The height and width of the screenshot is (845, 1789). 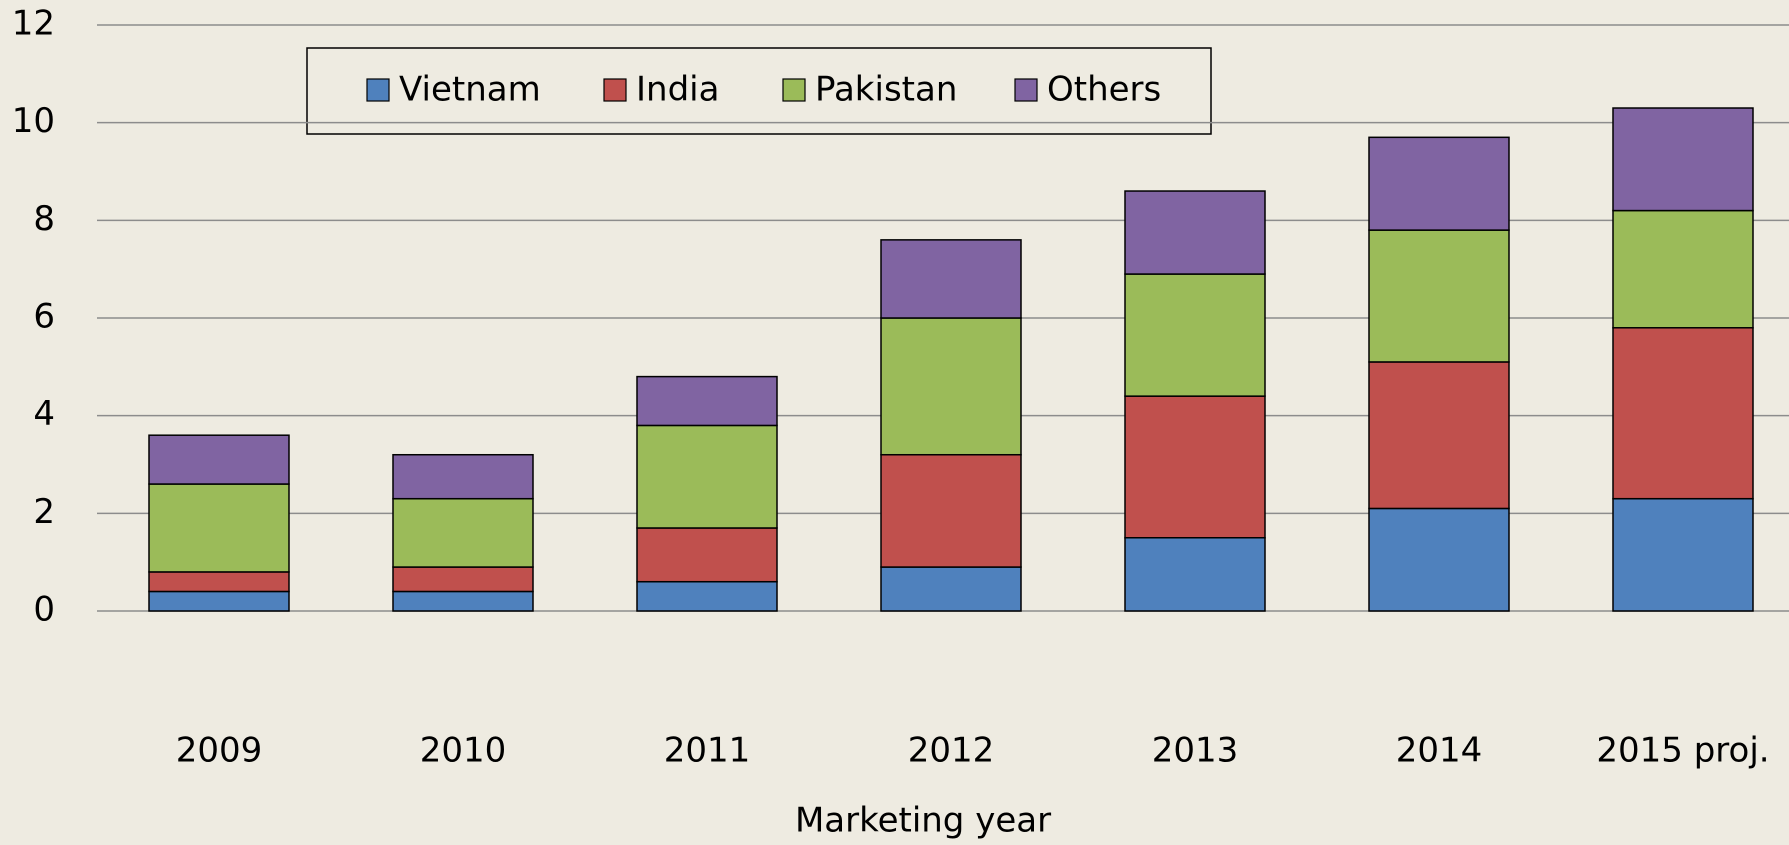 I want to click on legend-box, so click(x=759, y=91).